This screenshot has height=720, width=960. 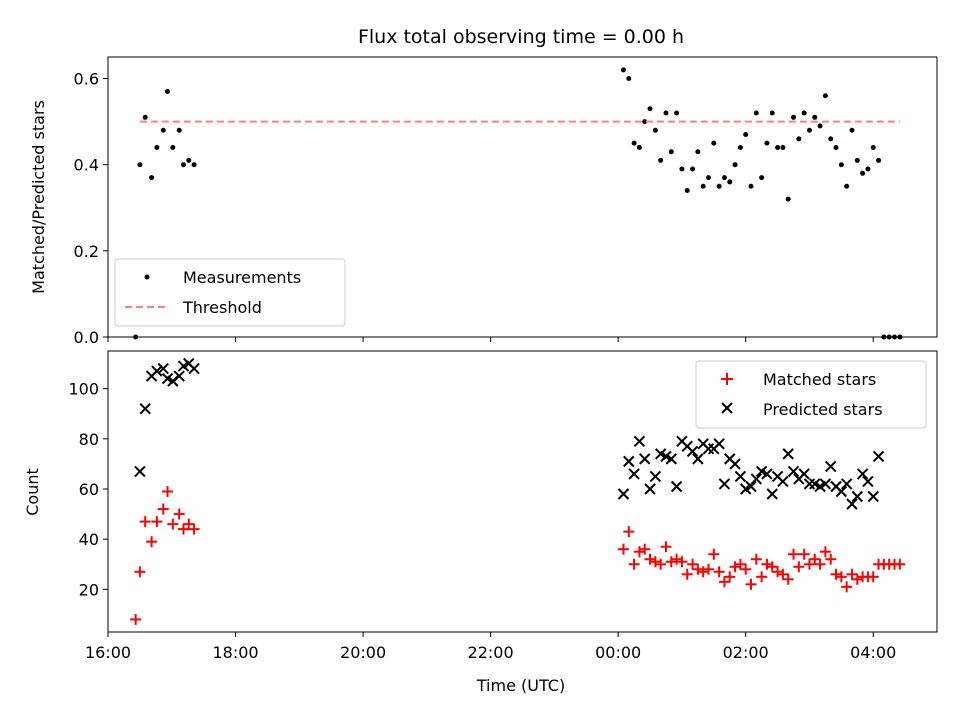 I want to click on y-tick-label: 0.0, so click(x=86, y=337).